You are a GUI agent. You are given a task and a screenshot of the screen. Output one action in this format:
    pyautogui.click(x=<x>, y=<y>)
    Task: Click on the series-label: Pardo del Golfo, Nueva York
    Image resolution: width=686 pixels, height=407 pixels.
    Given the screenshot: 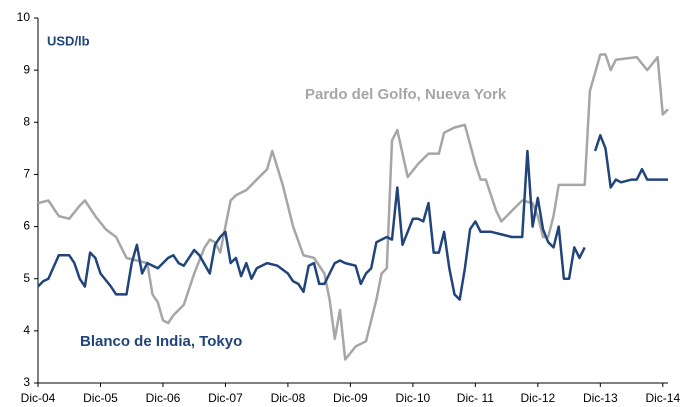 What is the action you would take?
    pyautogui.click(x=406, y=94)
    